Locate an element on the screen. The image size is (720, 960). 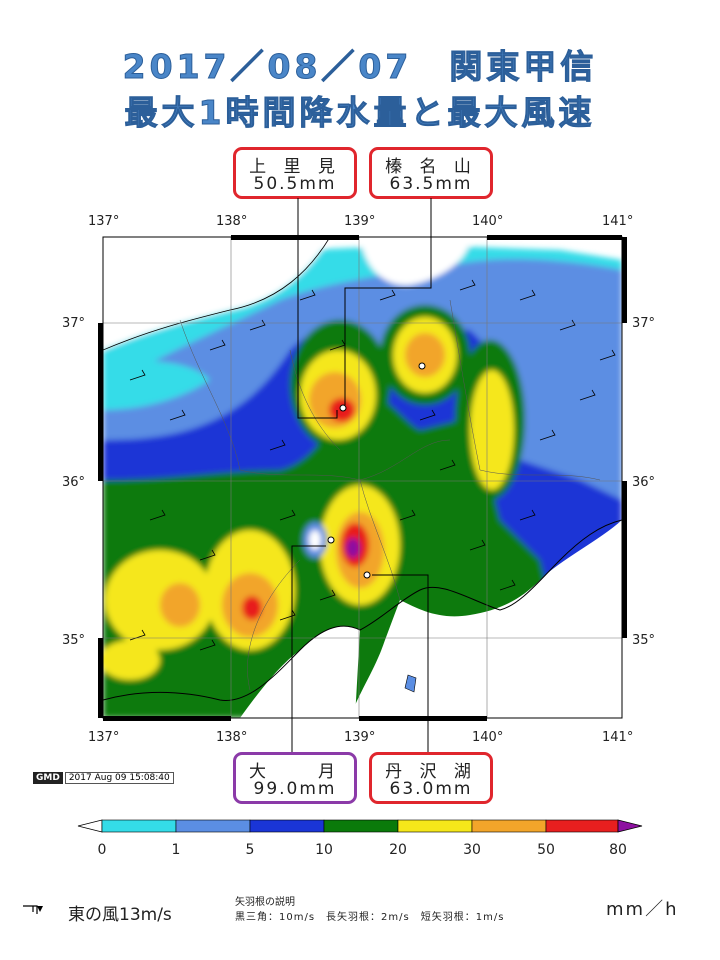
colorbar-tick-20: 20 is located at coordinates (398, 850).